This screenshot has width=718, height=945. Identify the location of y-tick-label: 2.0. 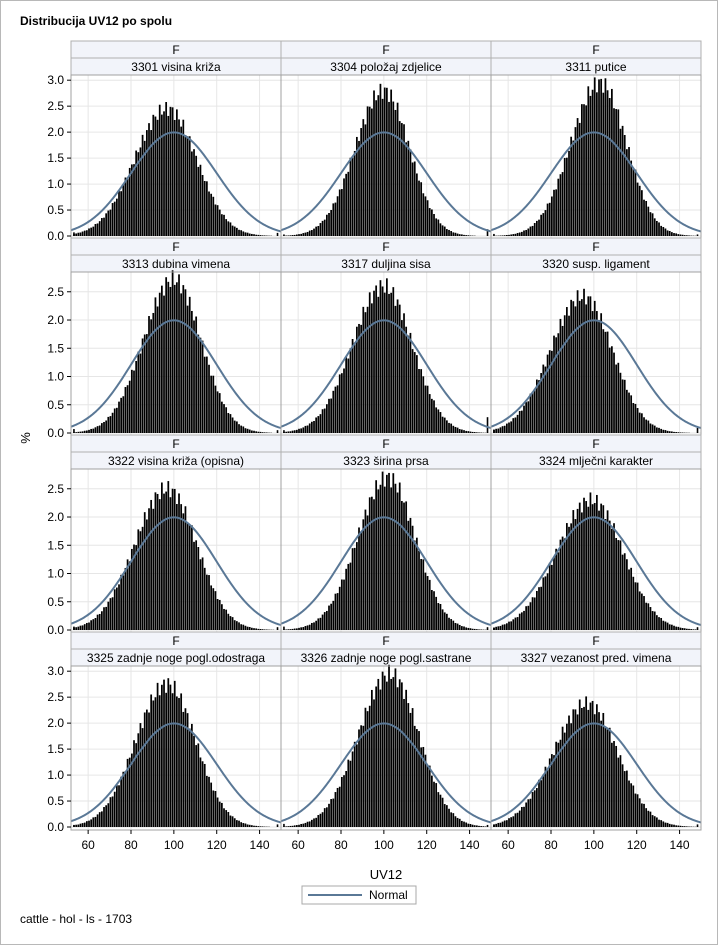
(55, 132).